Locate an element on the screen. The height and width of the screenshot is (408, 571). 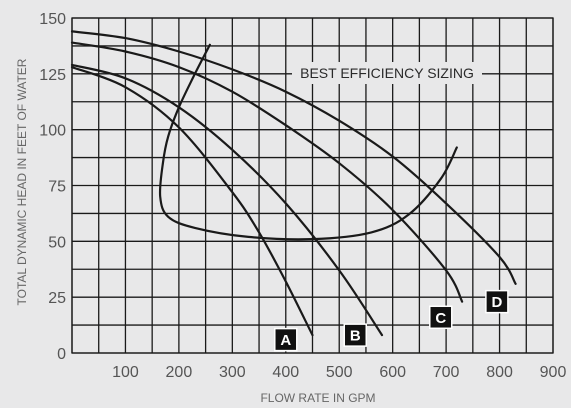
curve-labels: A B C D is located at coordinates (391, 320).